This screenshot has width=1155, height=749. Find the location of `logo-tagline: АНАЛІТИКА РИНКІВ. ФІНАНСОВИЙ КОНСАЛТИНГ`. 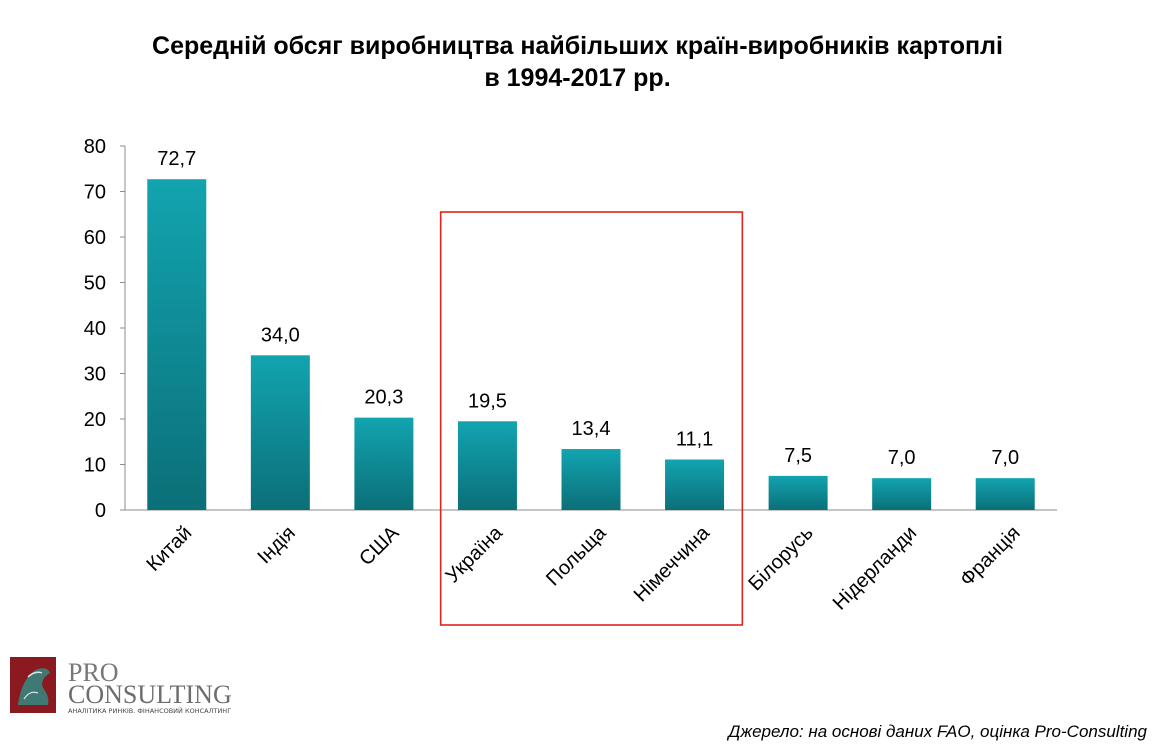

logo-tagline: АНАЛІТИКА РИНКІВ. ФІНАНСОВИЙ КОНСАЛТИНГ is located at coordinates (149, 710).